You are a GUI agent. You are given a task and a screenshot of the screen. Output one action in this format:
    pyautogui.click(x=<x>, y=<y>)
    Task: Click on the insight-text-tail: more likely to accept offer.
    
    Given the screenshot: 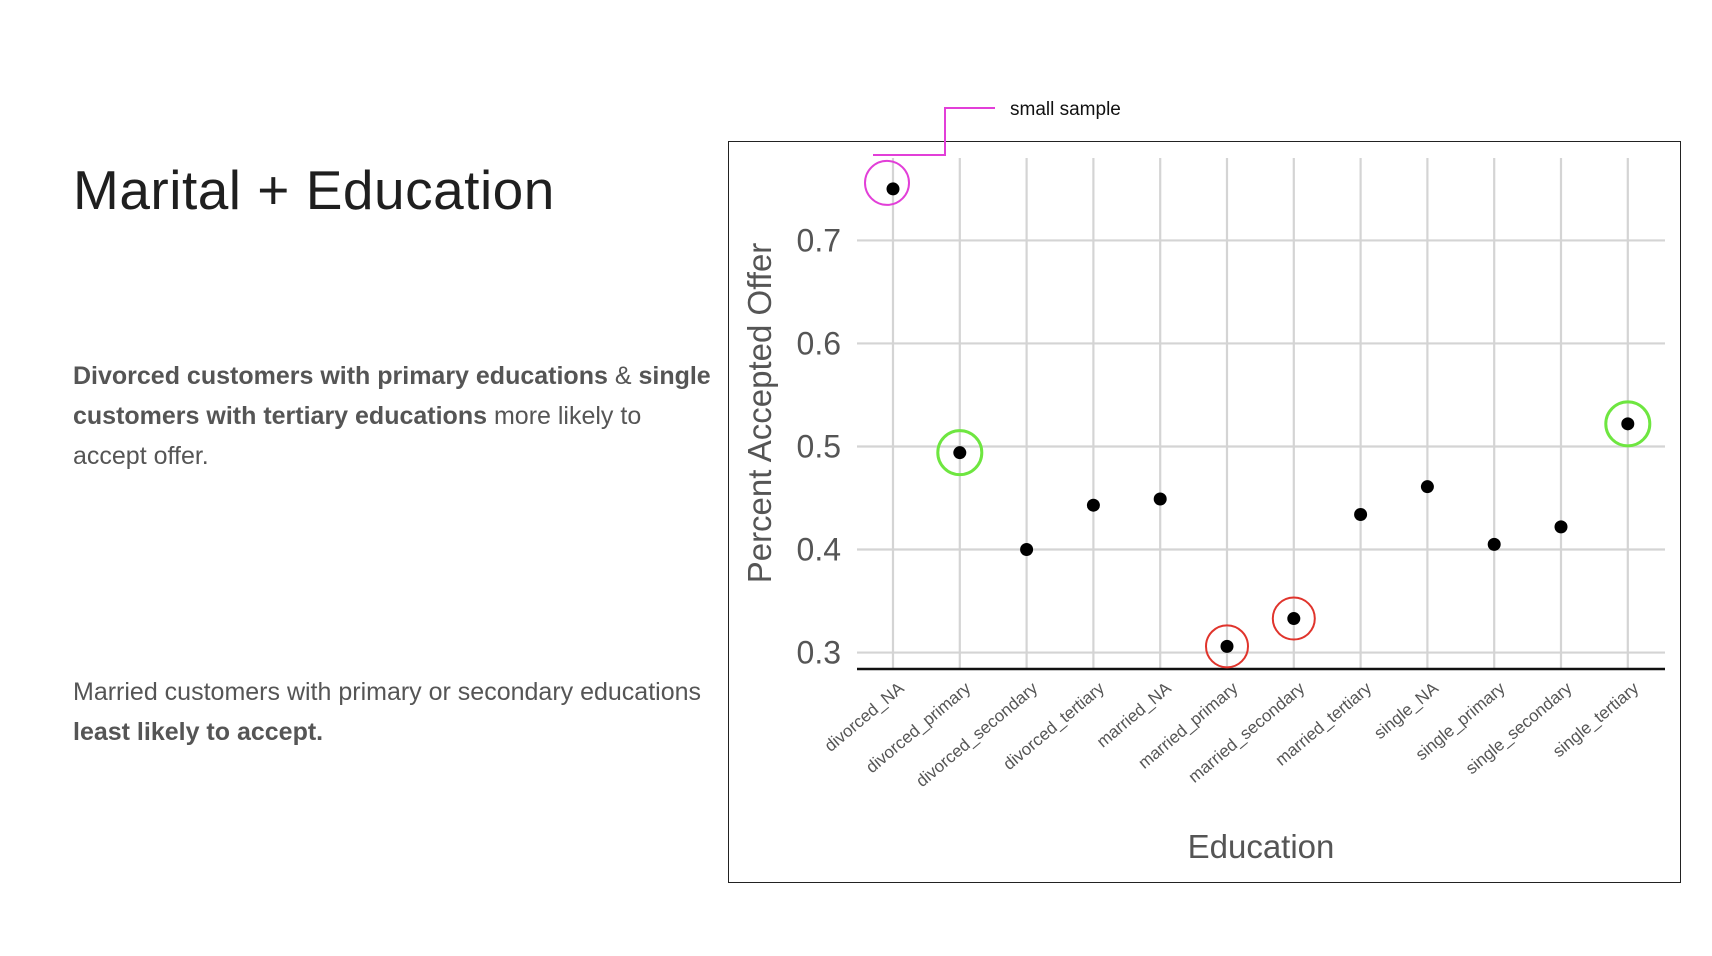 What is the action you would take?
    pyautogui.click(x=357, y=436)
    